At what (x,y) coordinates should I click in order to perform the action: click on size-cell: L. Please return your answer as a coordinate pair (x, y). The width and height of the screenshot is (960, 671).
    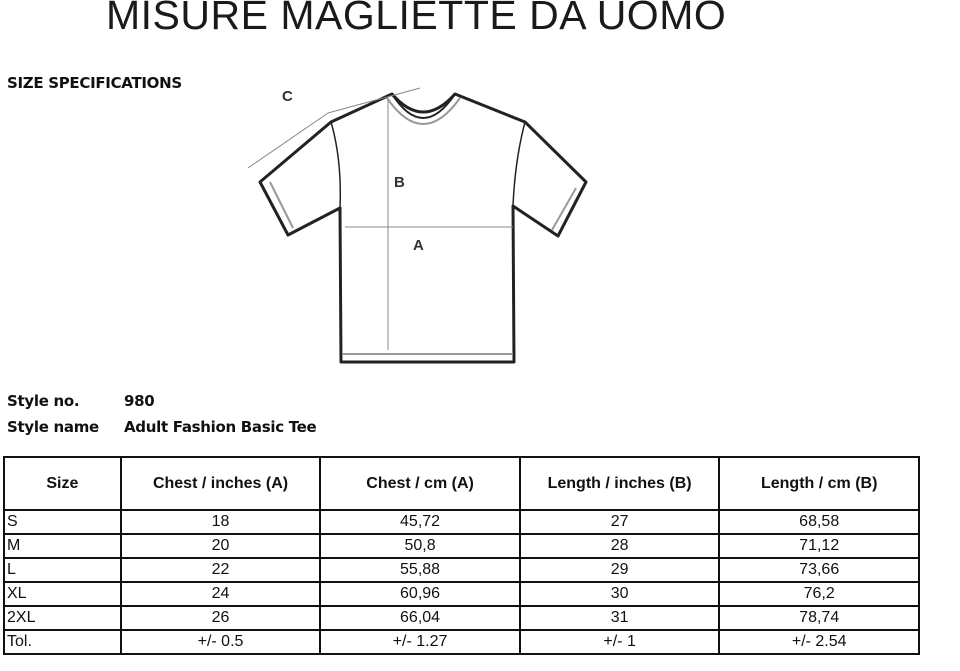
    Looking at the image, I should click on (62, 570).